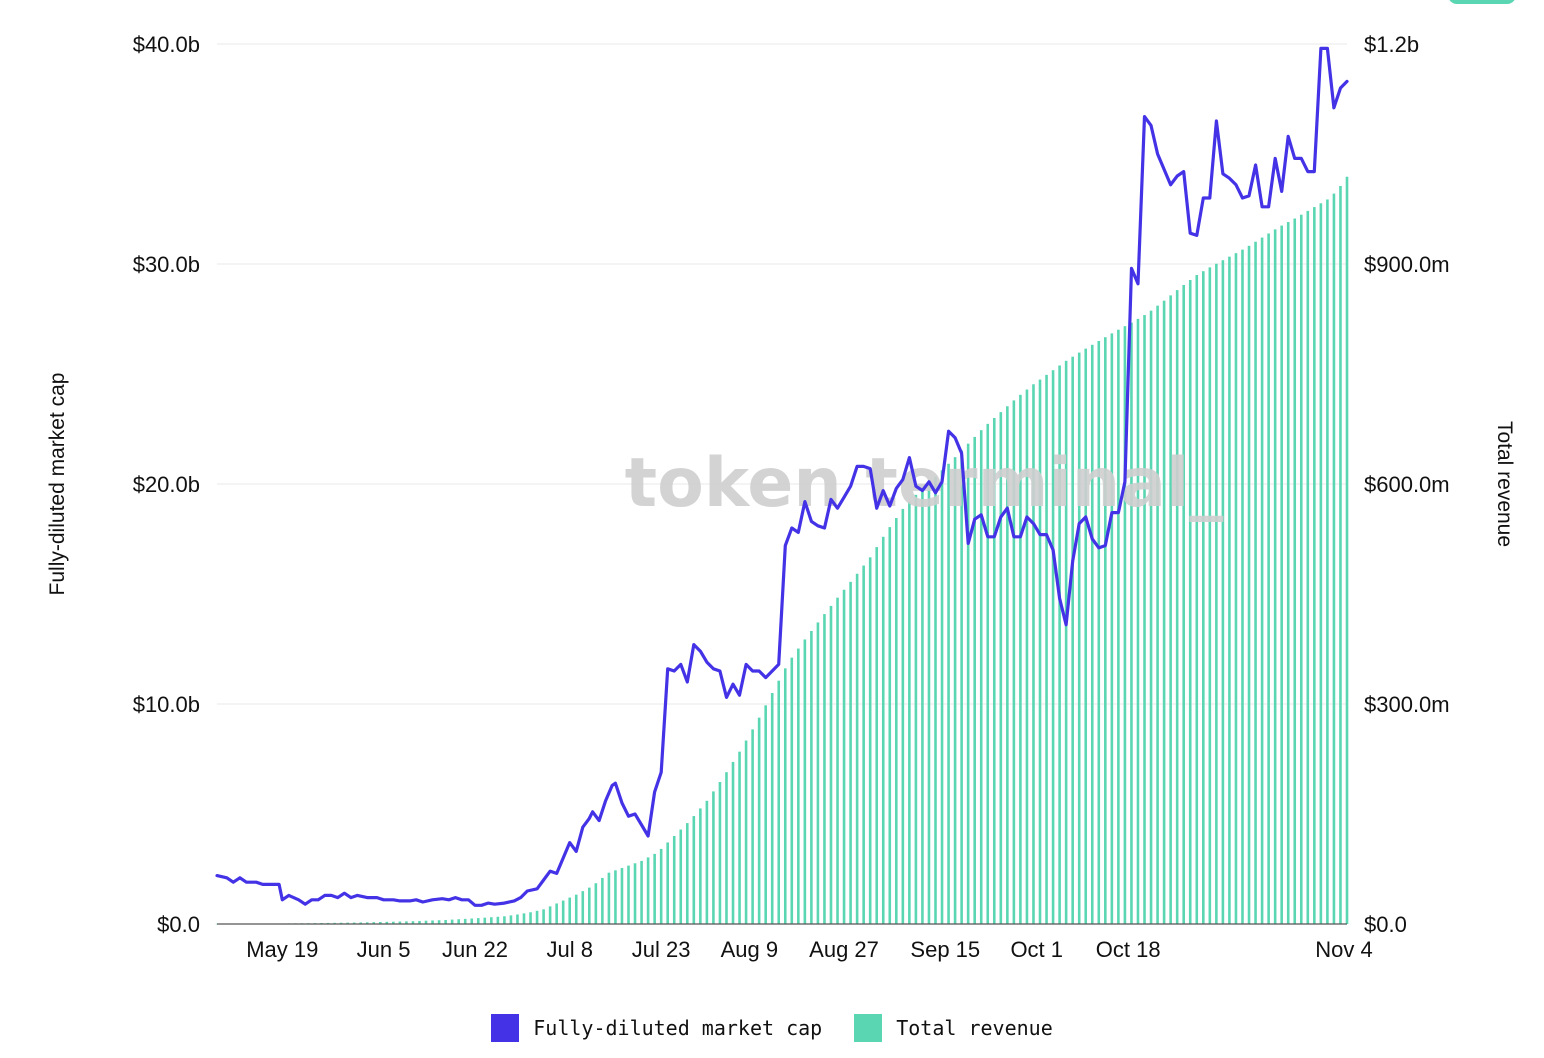 Image resolution: width=1544 pixels, height=1058 pixels. What do you see at coordinates (178, 924) in the screenshot?
I see `left-tick-label: $0.0` at bounding box center [178, 924].